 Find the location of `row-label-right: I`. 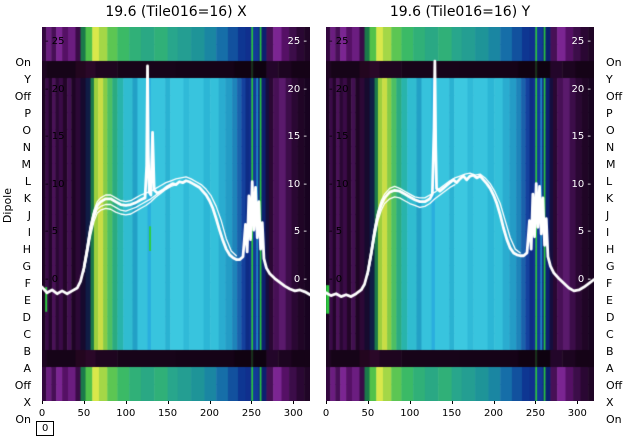

row-label-right: I is located at coordinates (608, 232).